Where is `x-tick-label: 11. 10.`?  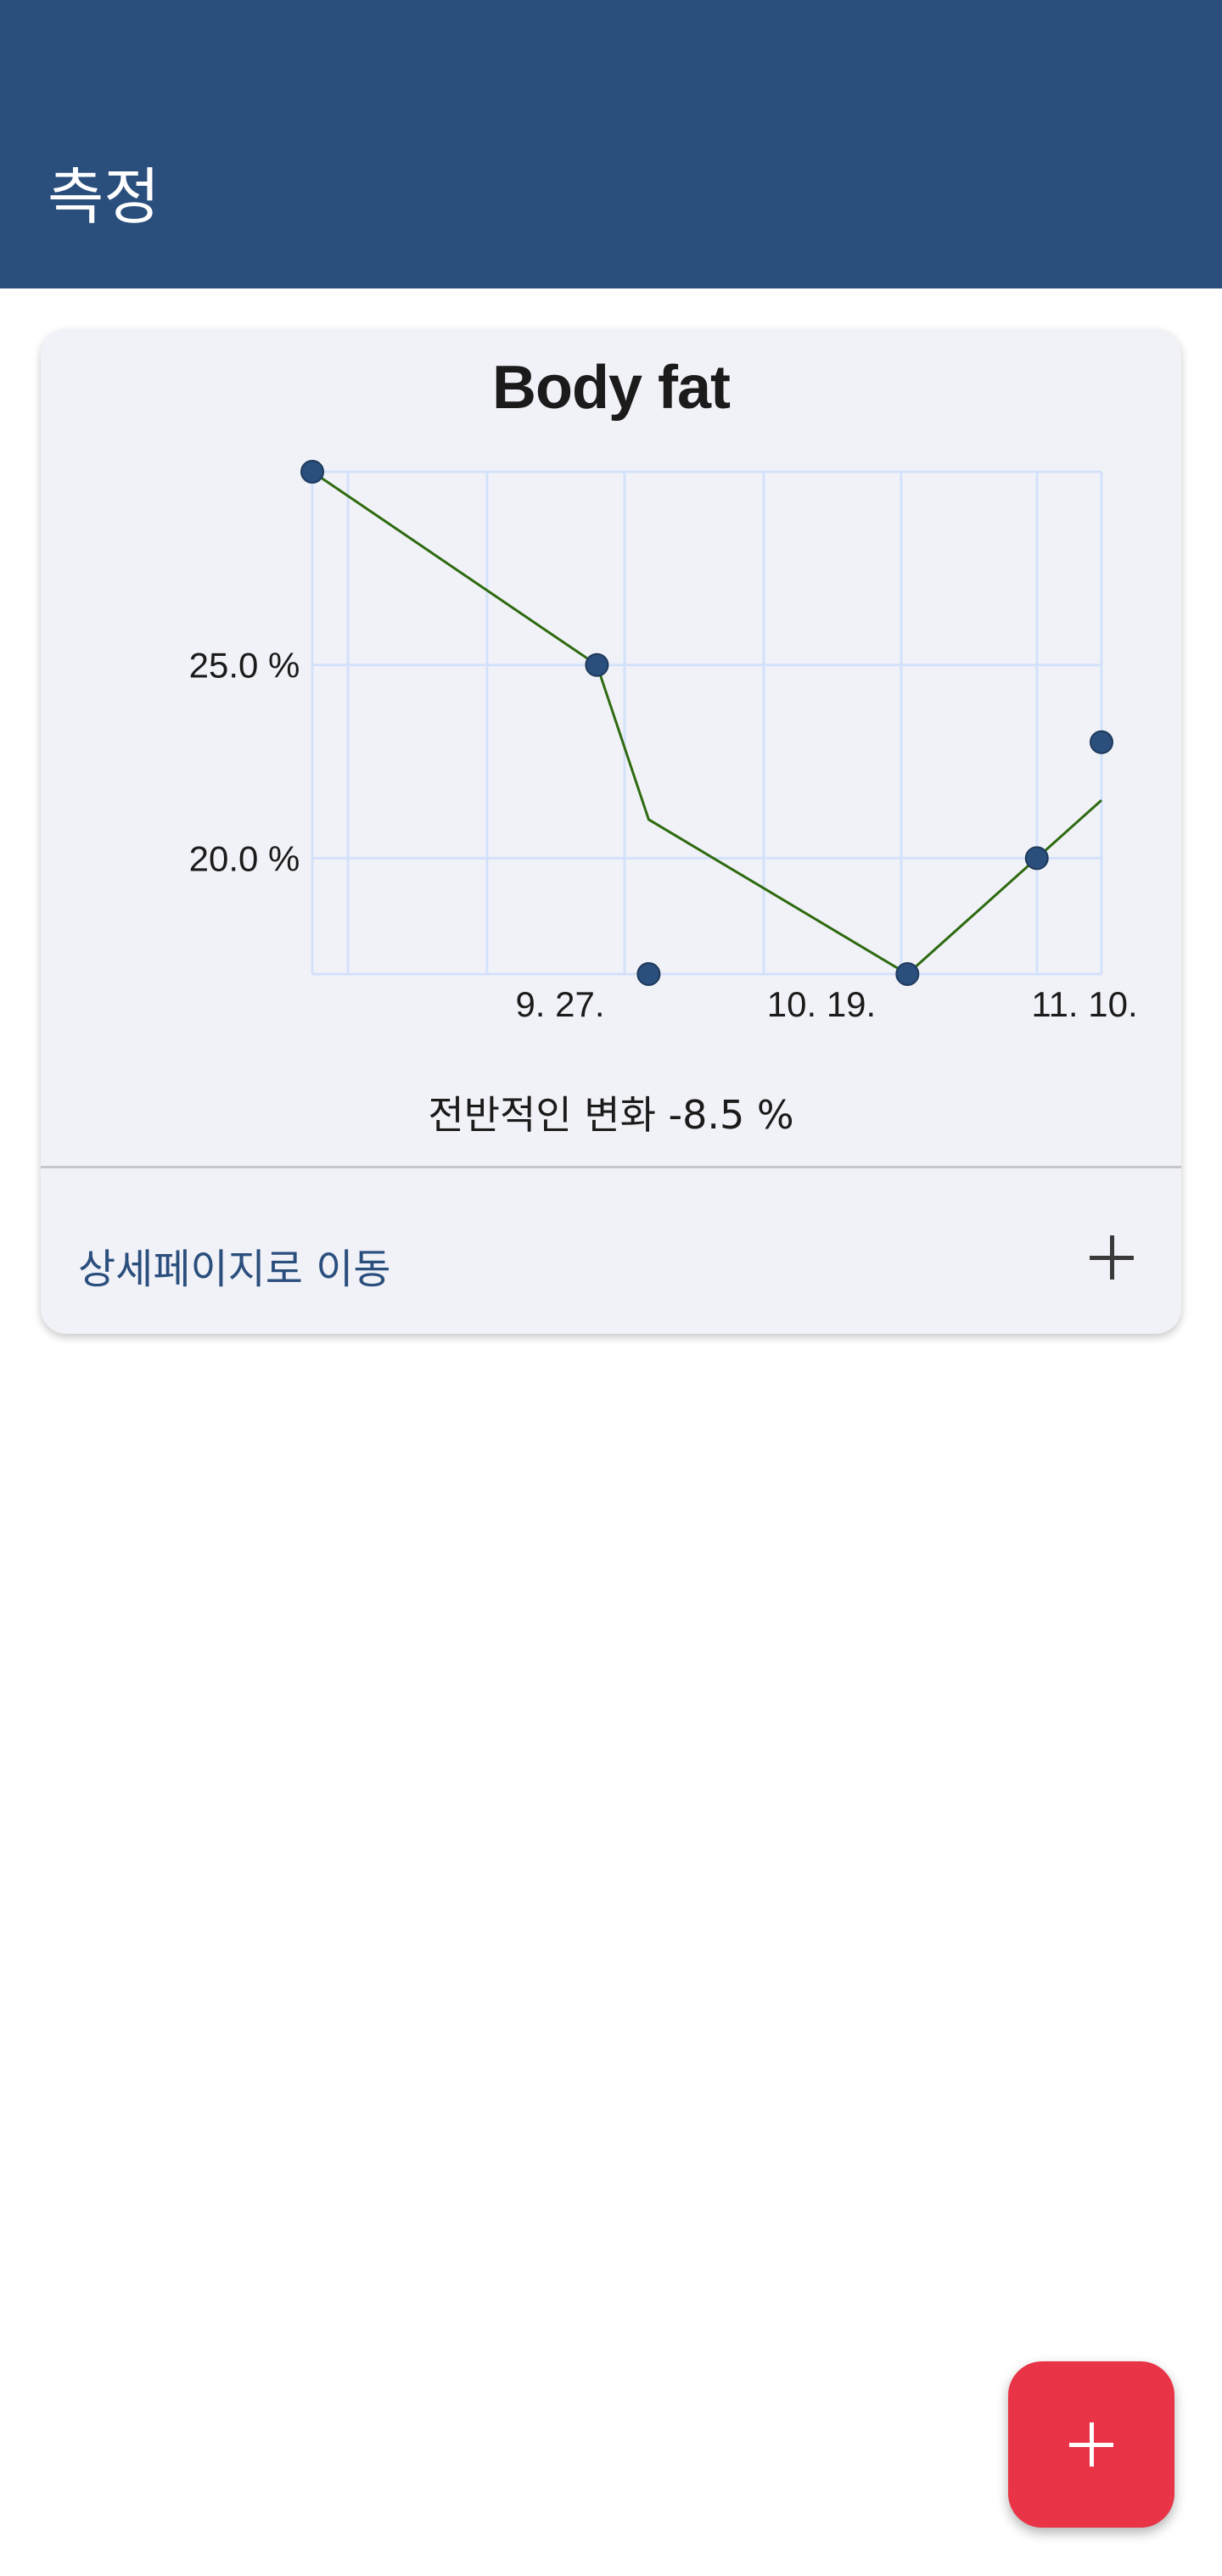
x-tick-label: 11. 10. is located at coordinates (1084, 1004).